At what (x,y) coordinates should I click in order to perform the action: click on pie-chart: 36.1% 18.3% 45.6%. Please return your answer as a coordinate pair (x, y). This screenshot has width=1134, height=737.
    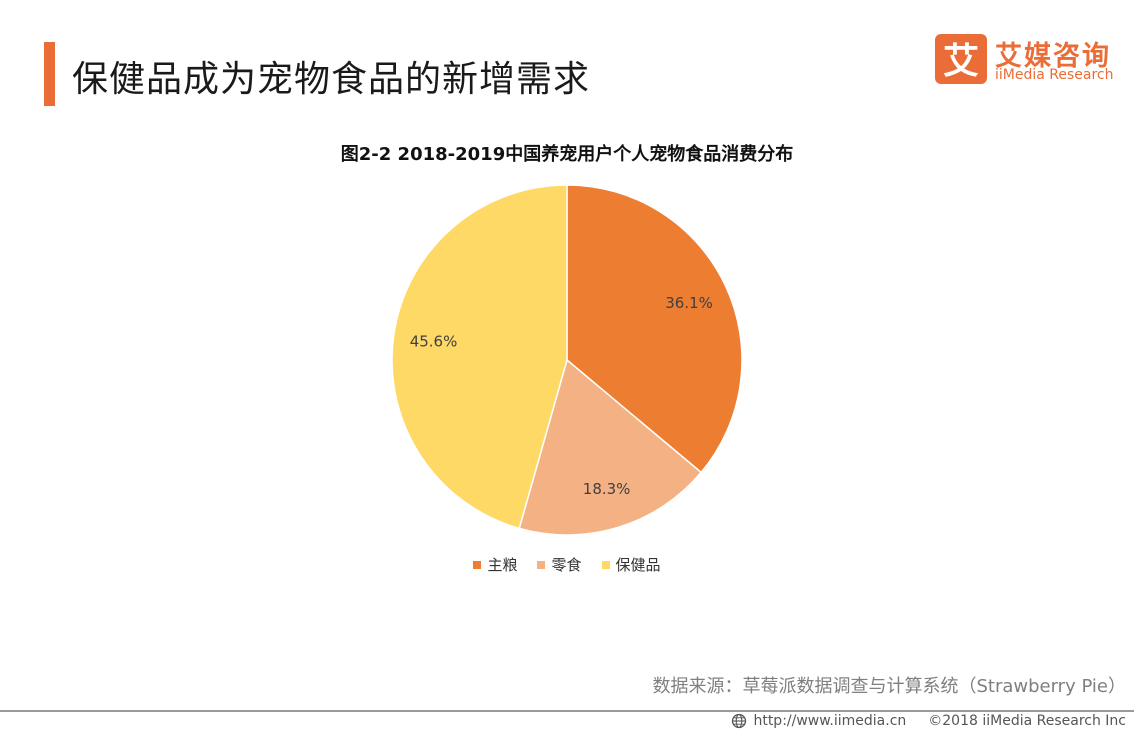
    Looking at the image, I should click on (567, 360).